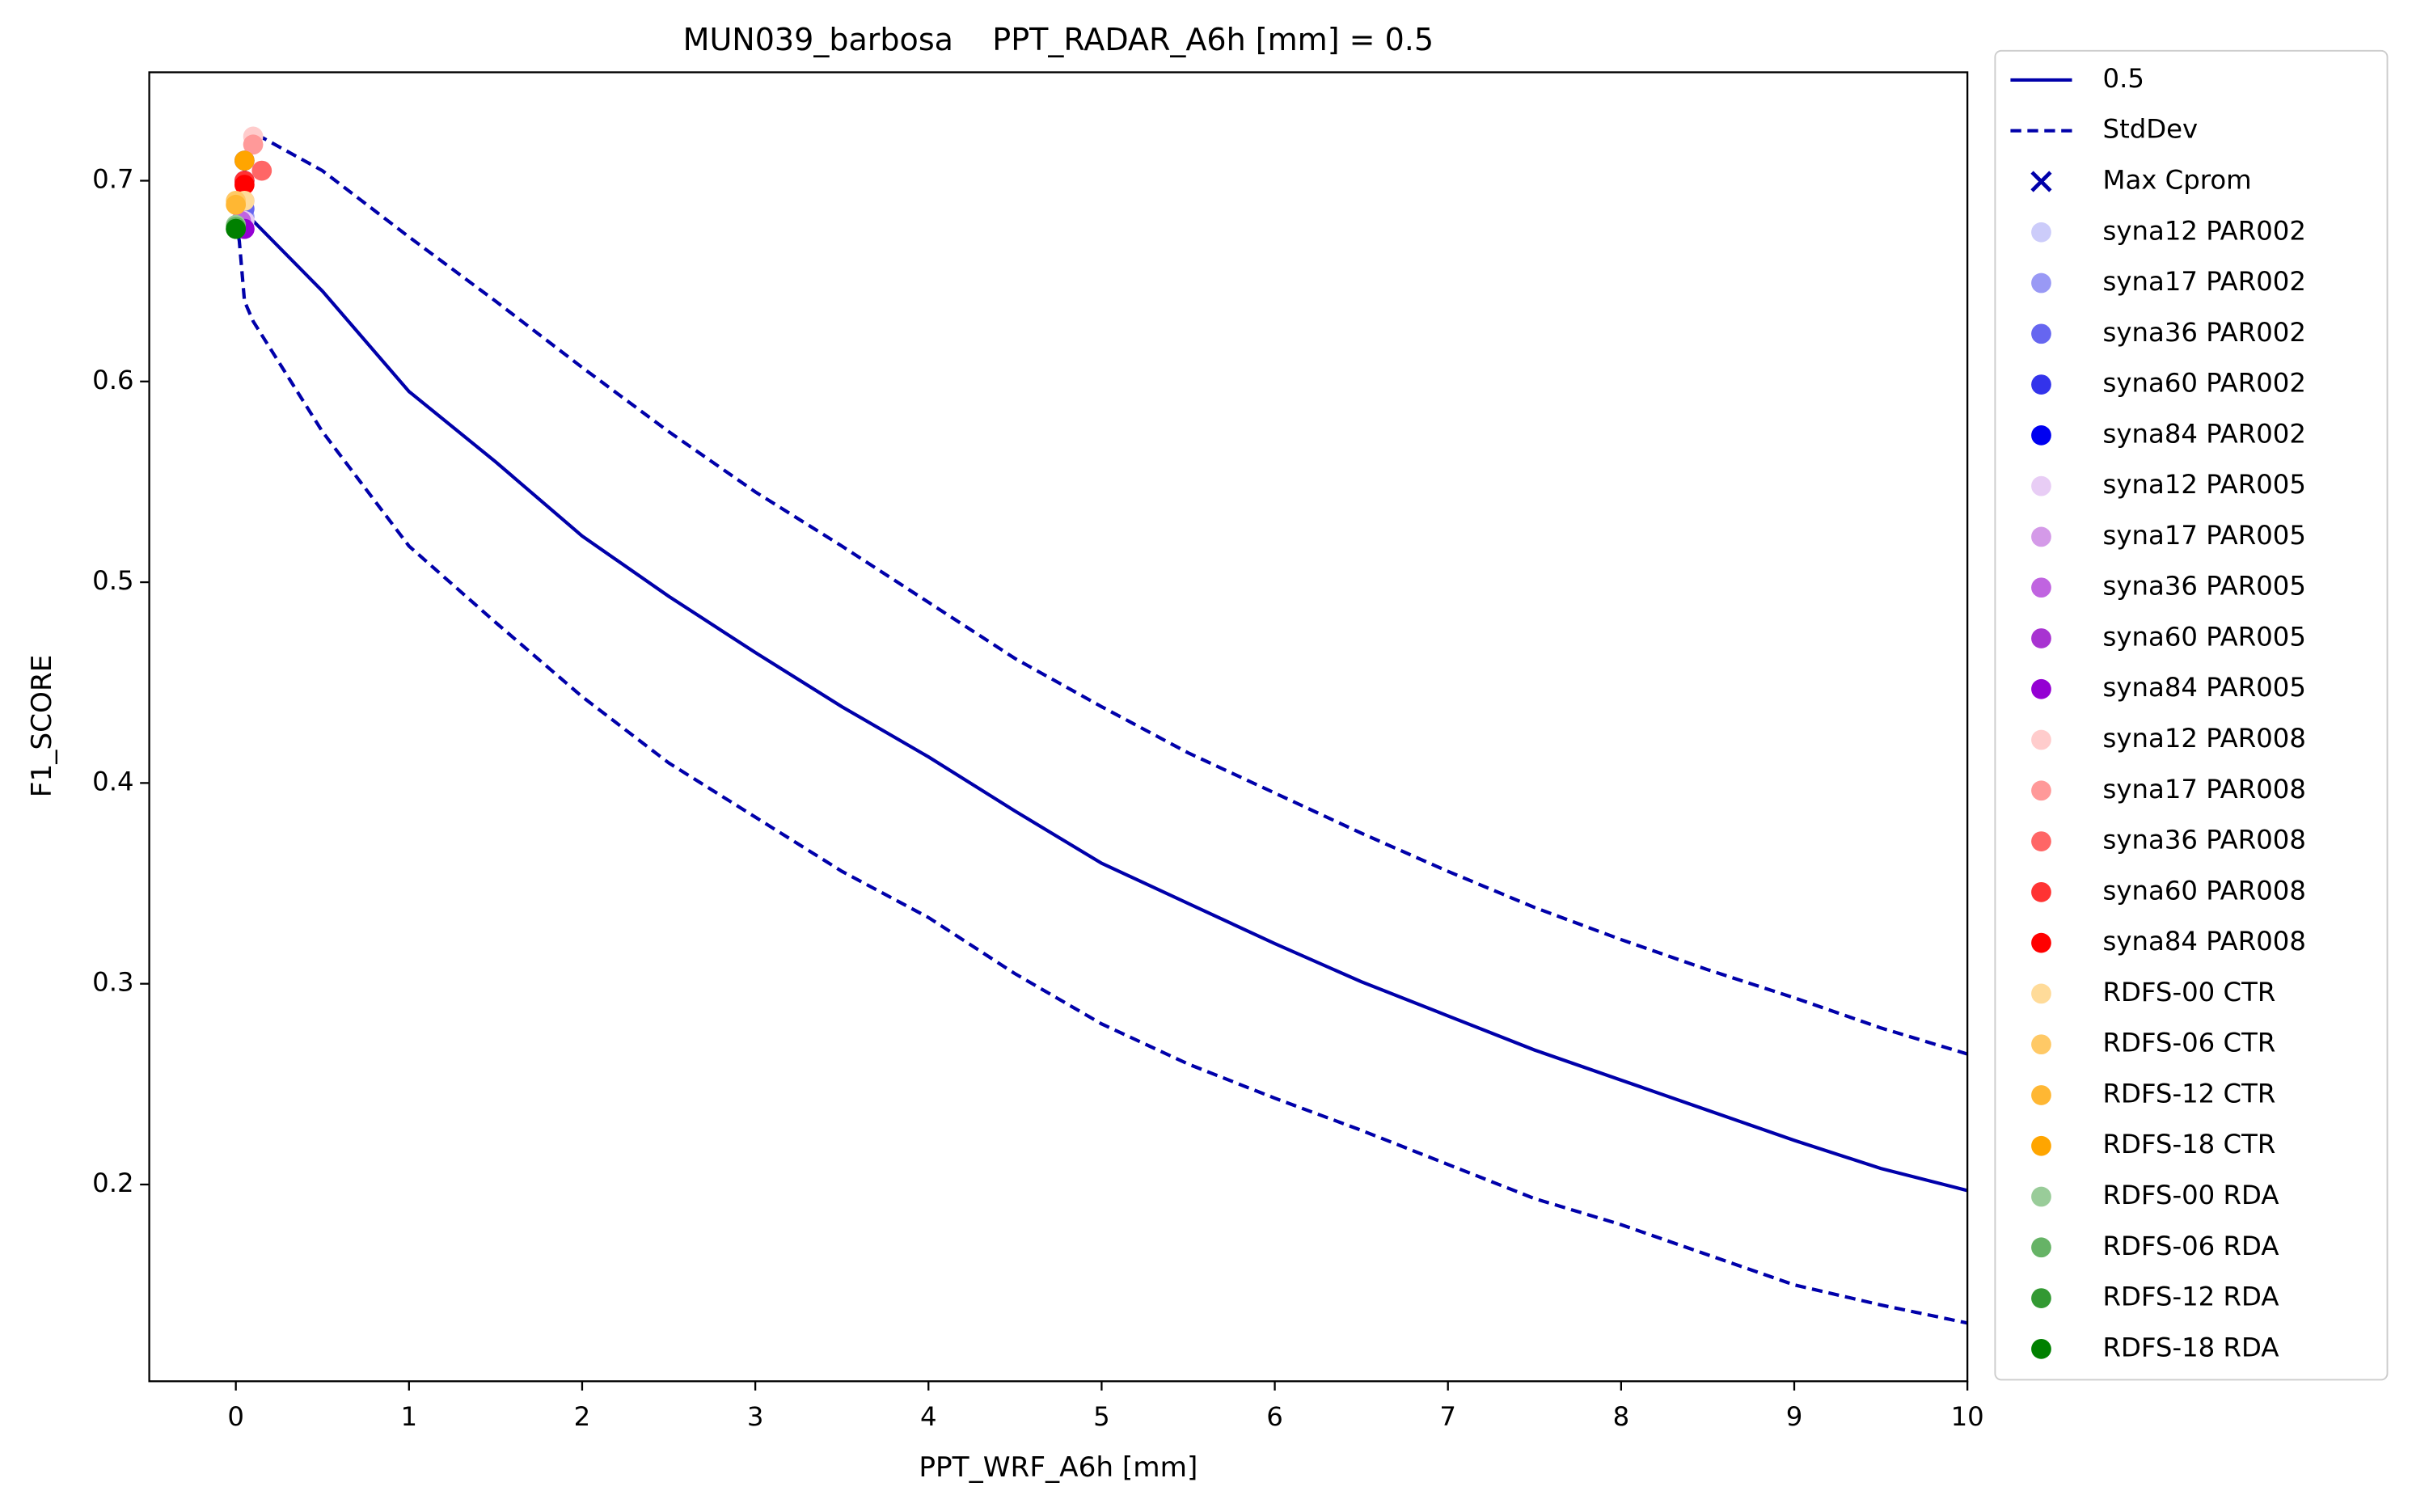 This screenshot has height=1512, width=2412. I want to click on legend-label: RDFS-12 RDA, so click(2191, 1297).